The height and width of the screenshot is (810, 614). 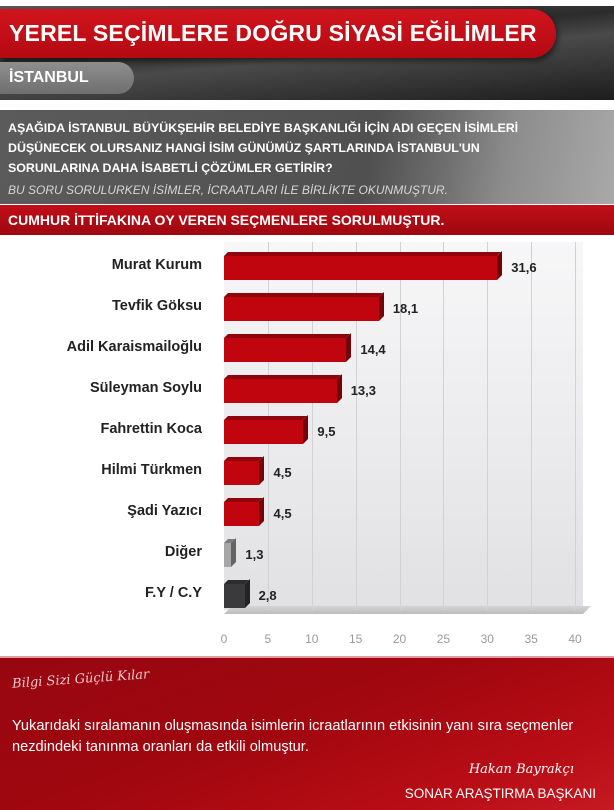 I want to click on subtitle-band, so click(x=307, y=220).